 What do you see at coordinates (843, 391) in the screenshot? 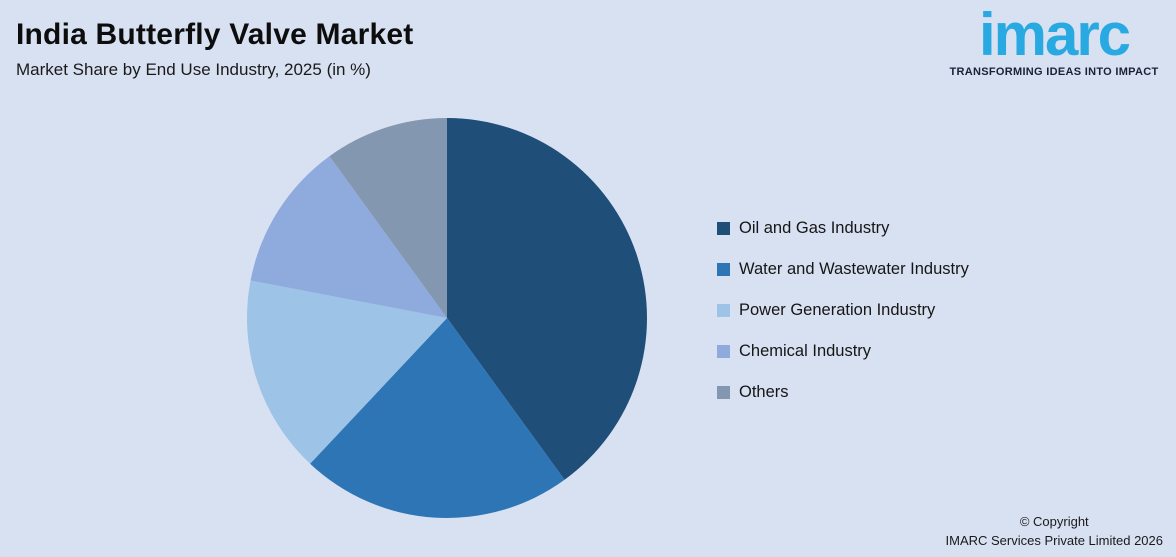
I see `legend-item-others: Others` at bounding box center [843, 391].